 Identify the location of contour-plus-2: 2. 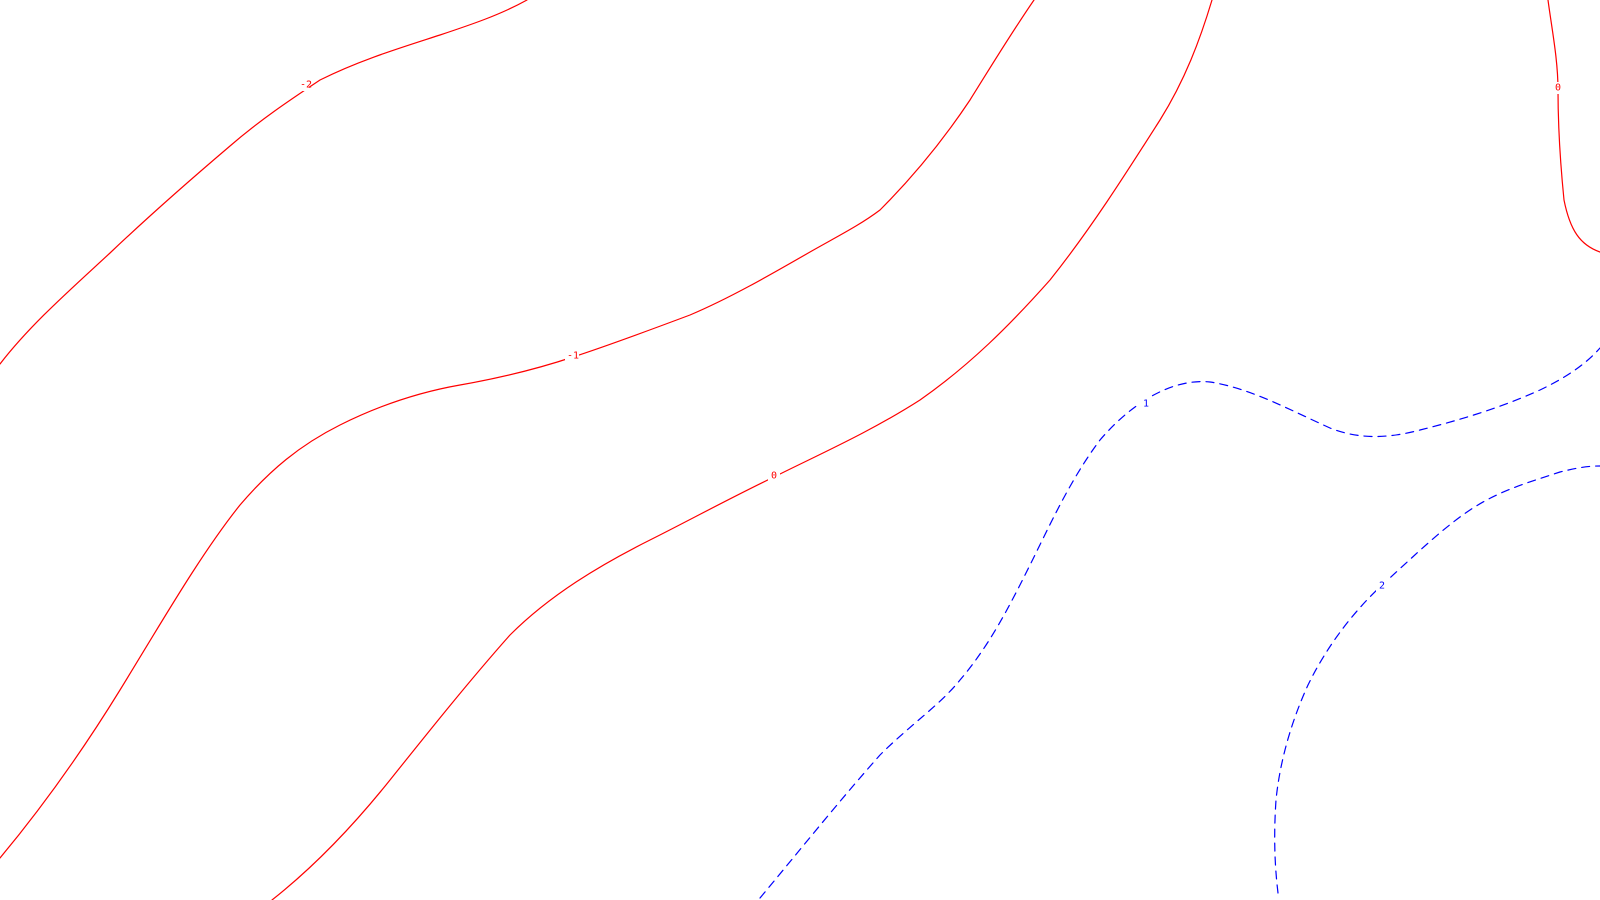
(1437, 679).